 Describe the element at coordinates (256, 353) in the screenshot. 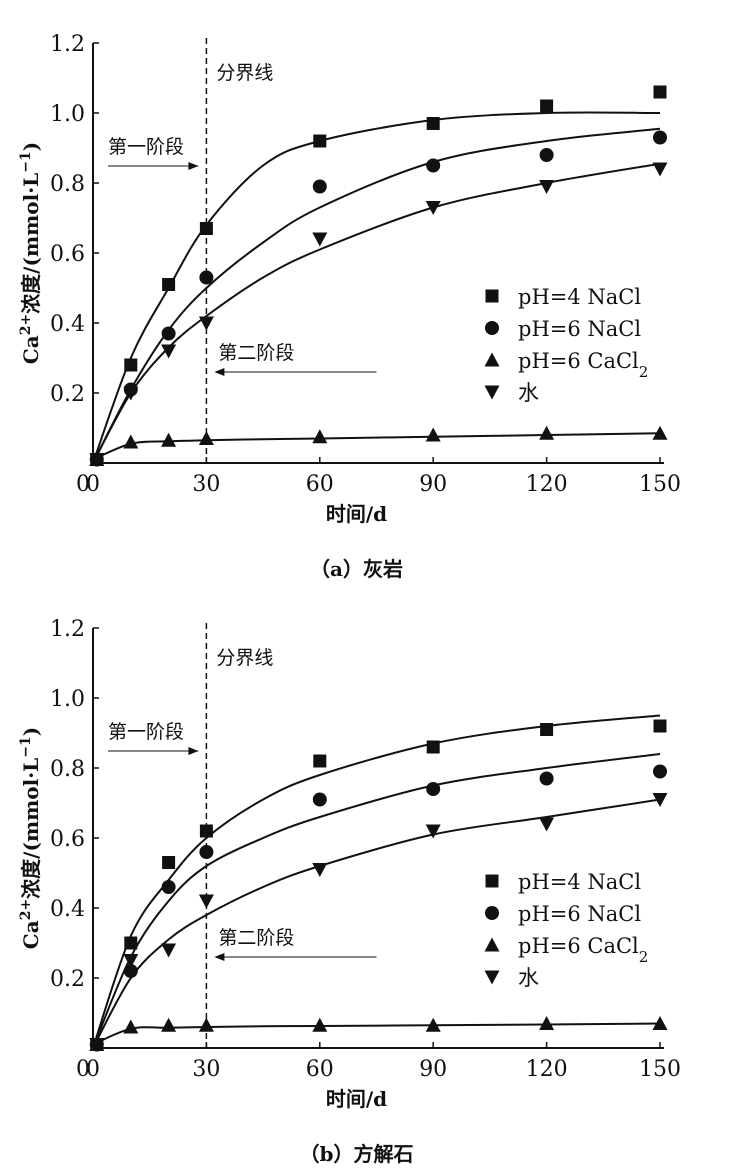

I see `stage2-label: 第二阶段` at that location.